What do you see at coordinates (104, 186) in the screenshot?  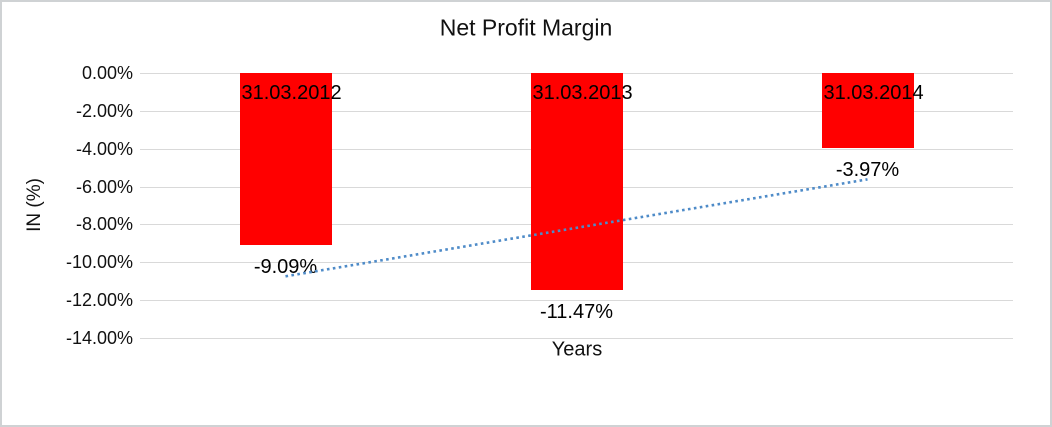 I see `y-axis-tick-label: -6.00%` at bounding box center [104, 186].